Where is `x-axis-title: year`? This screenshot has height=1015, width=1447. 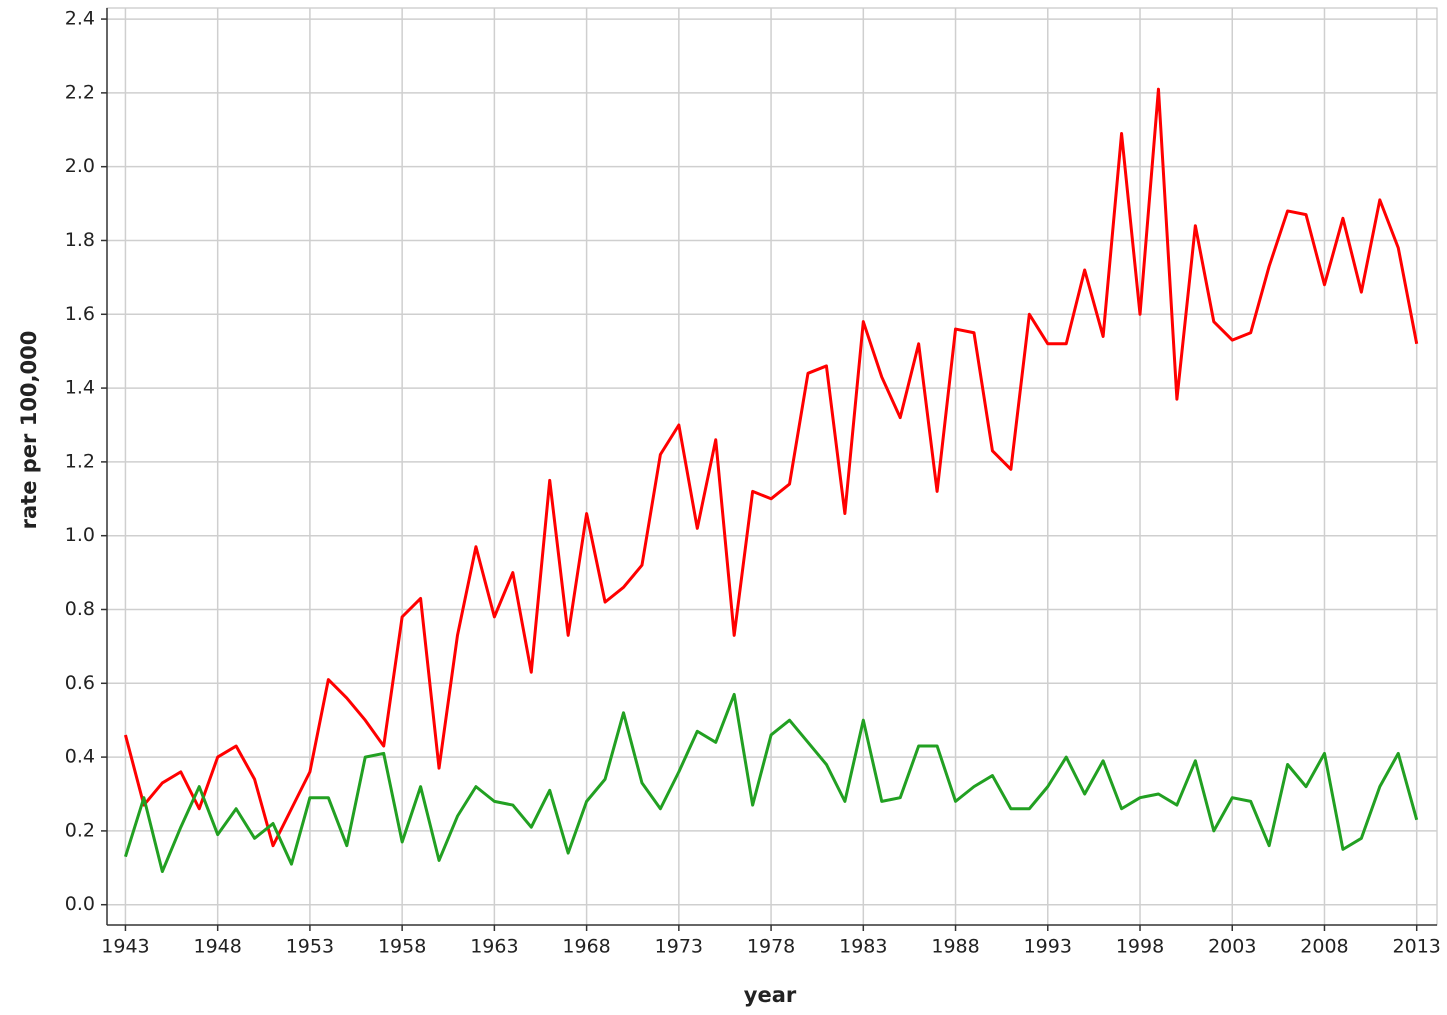 x-axis-title: year is located at coordinates (770, 995).